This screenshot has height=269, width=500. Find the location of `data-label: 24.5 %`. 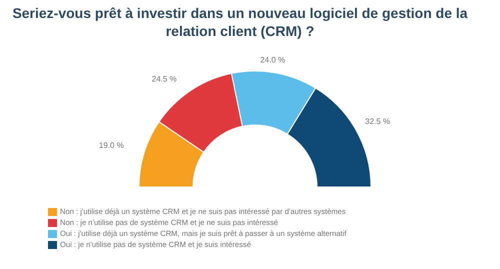

data-label: 24.5 % is located at coordinates (164, 79).